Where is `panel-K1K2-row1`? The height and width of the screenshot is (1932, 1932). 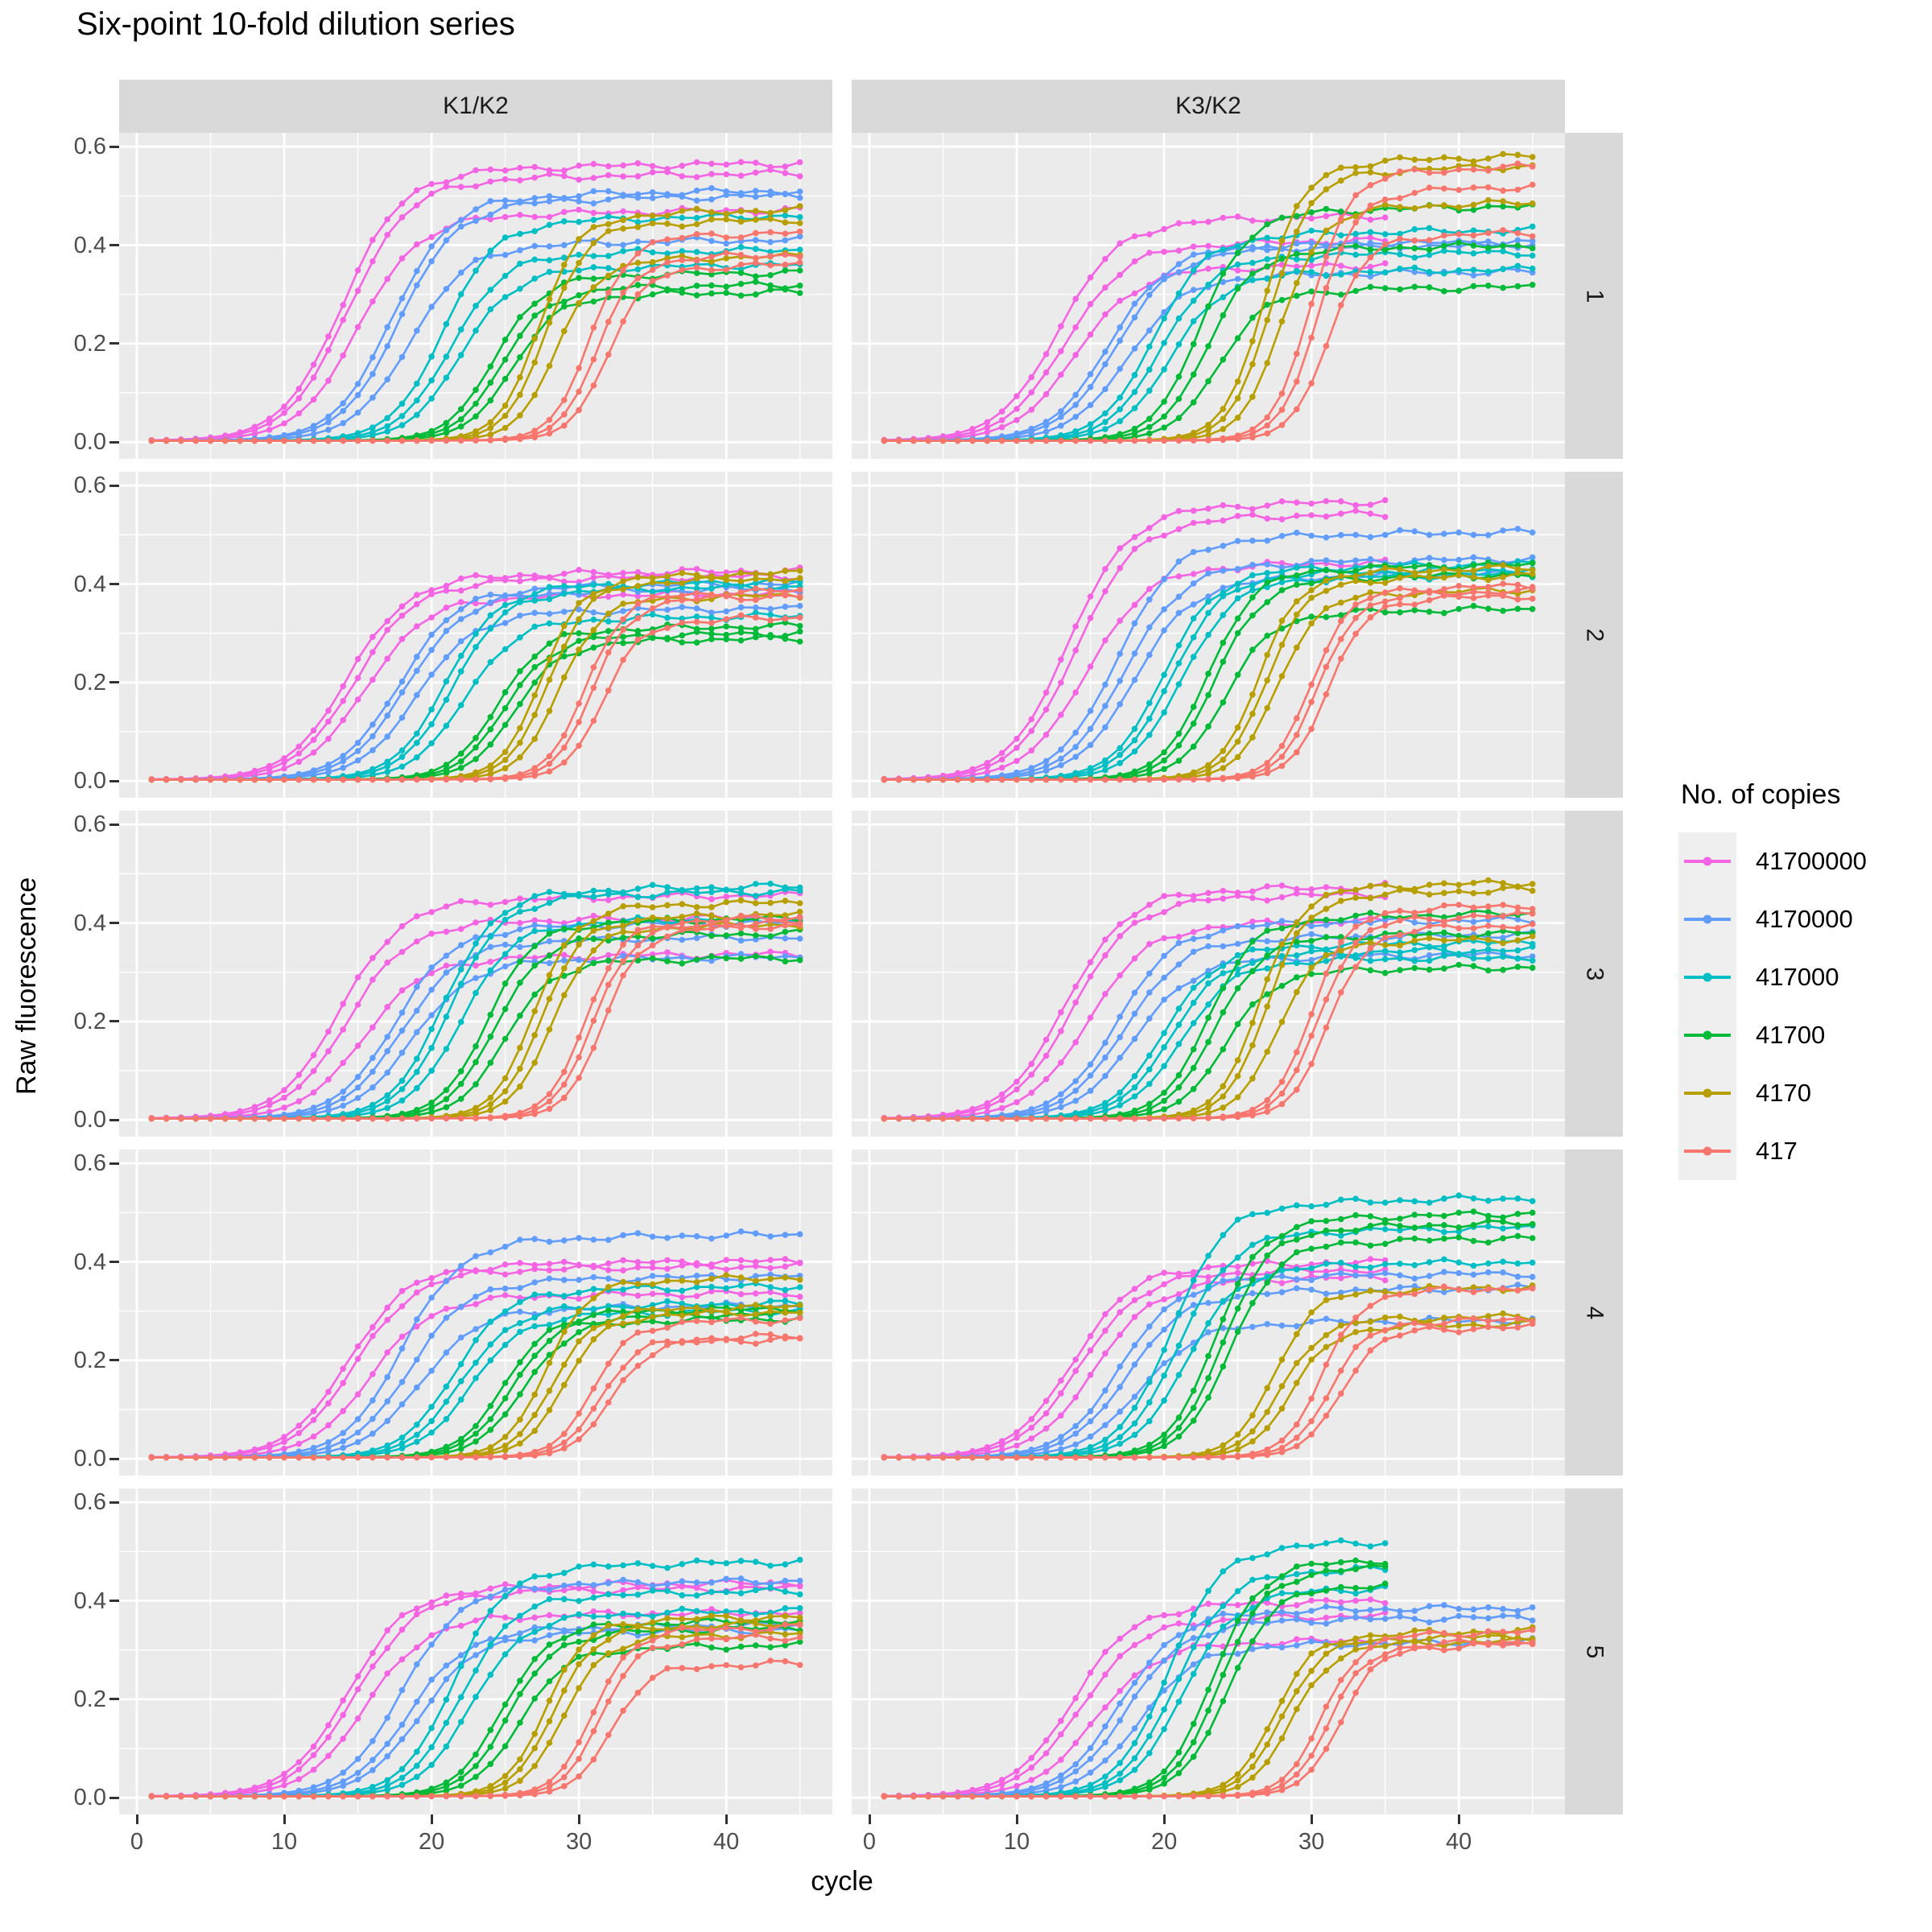
panel-K1K2-row1 is located at coordinates (475, 296).